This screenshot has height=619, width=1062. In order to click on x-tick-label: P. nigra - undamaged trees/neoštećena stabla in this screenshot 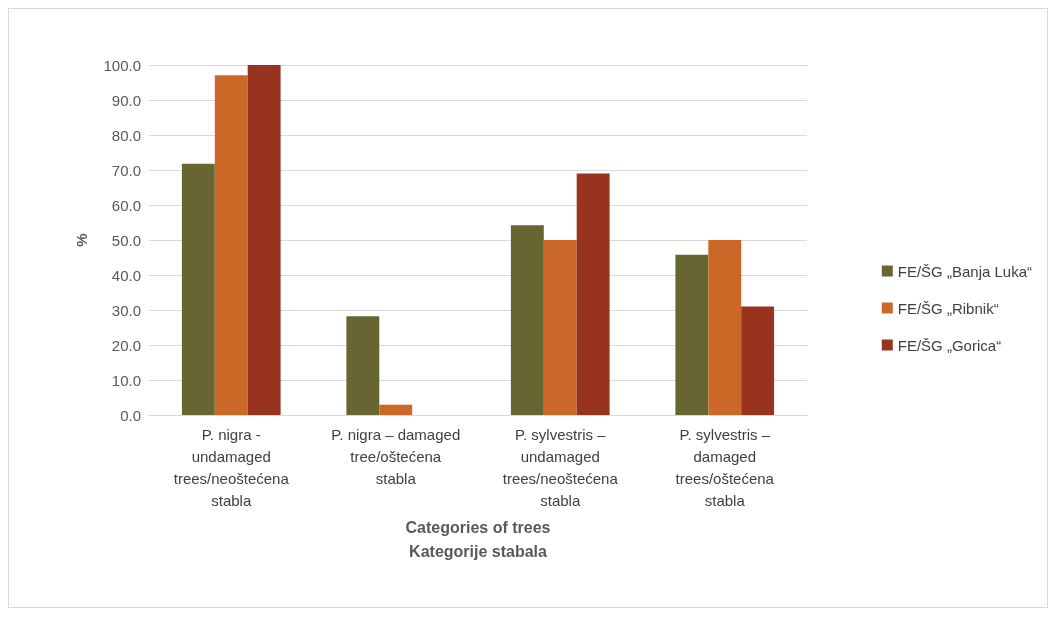, I will do `click(231, 467)`.